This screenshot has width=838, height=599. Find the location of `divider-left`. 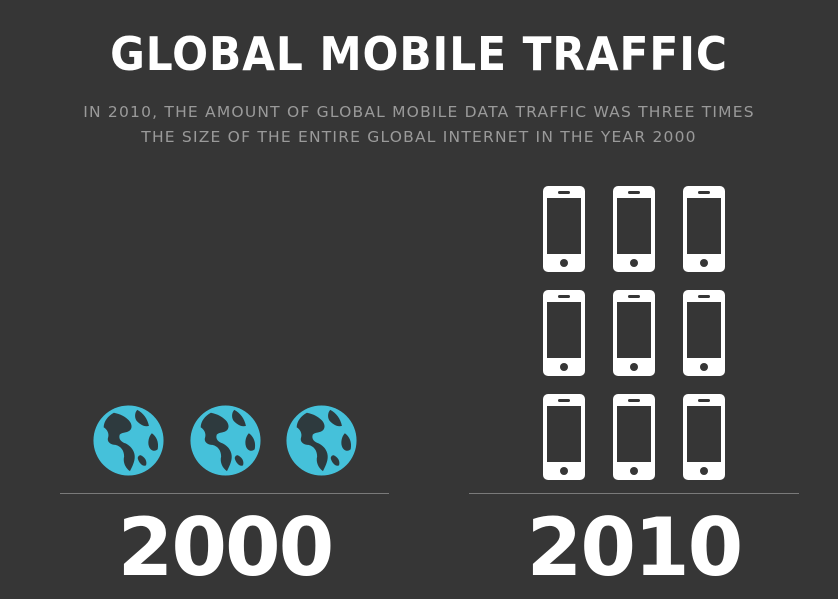

divider-left is located at coordinates (224, 493).